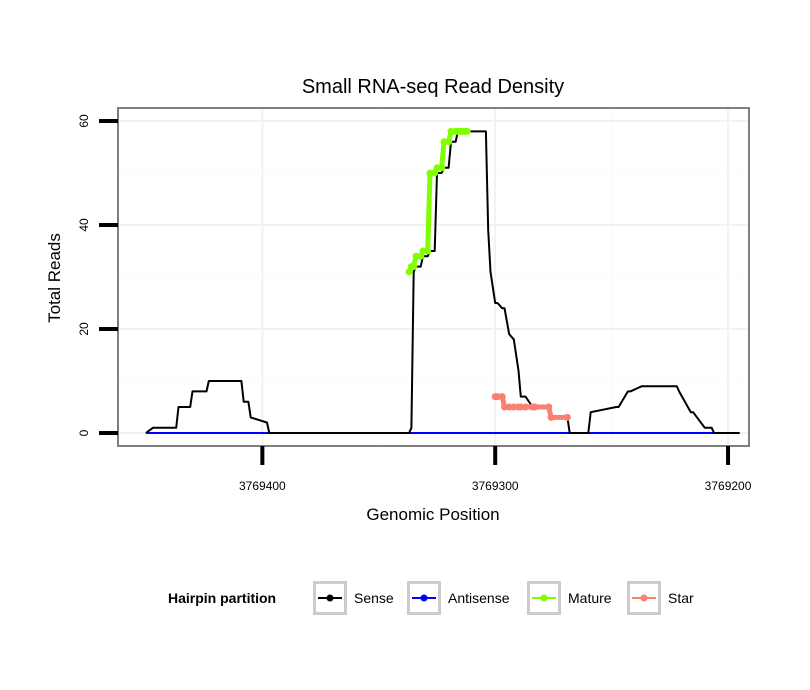 Image resolution: width=810 pixels, height=690 pixels. What do you see at coordinates (84, 432) in the screenshot?
I see `y-tick-label: 0` at bounding box center [84, 432].